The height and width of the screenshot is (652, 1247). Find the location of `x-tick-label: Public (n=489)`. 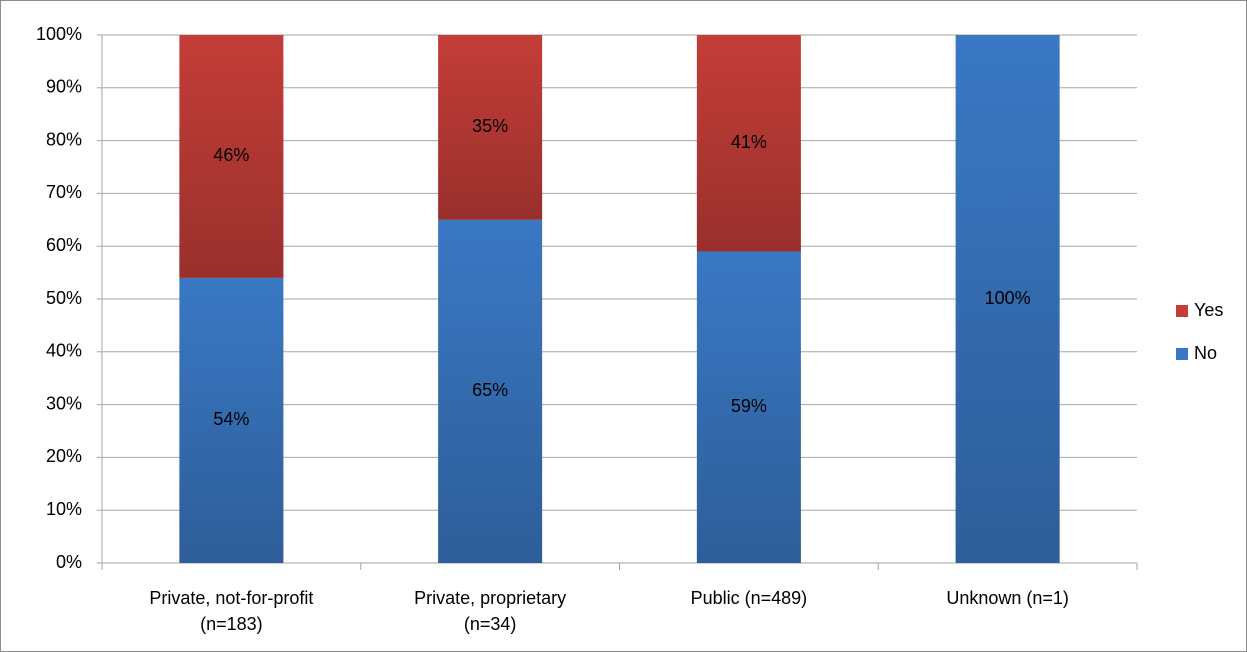

x-tick-label: Public (n=489) is located at coordinates (749, 598).